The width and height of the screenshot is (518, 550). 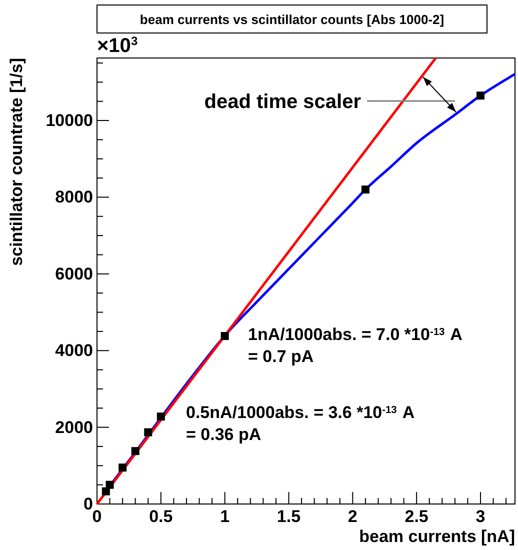 I want to click on x-tick-label: 0.5, so click(x=161, y=516).